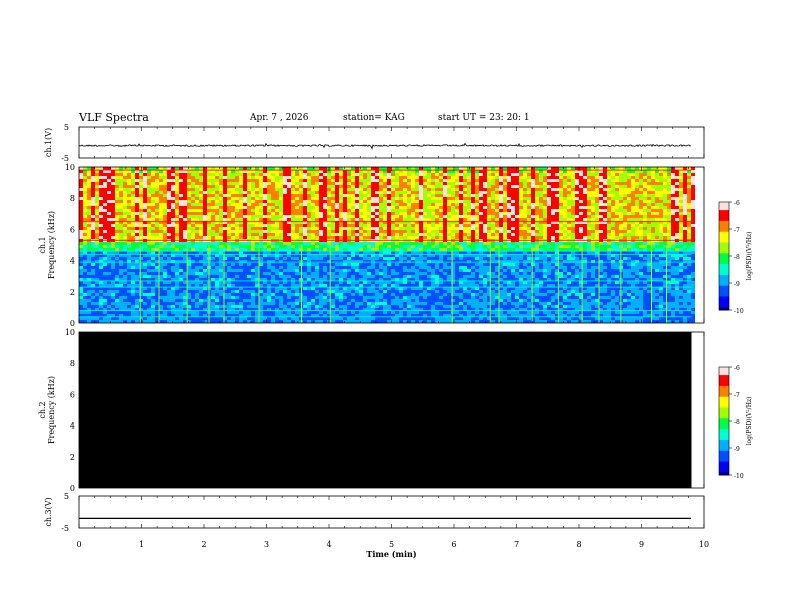  Describe the element at coordinates (51, 245) in the screenshot. I see `ch1-spec-ylabel: Frequency (kHz)` at that location.